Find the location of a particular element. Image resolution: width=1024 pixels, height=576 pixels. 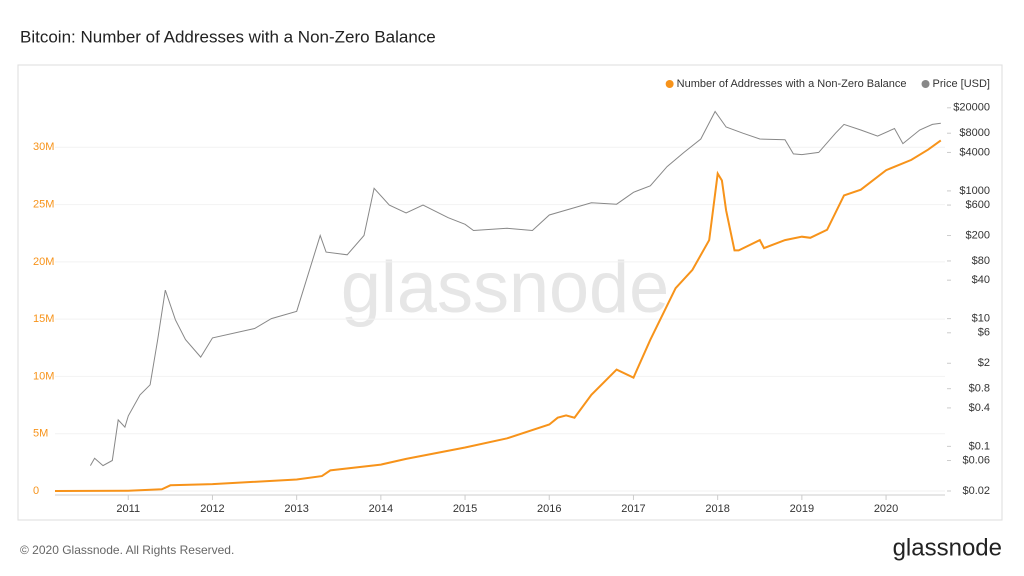

legend-label: Price [USD] is located at coordinates (961, 84).